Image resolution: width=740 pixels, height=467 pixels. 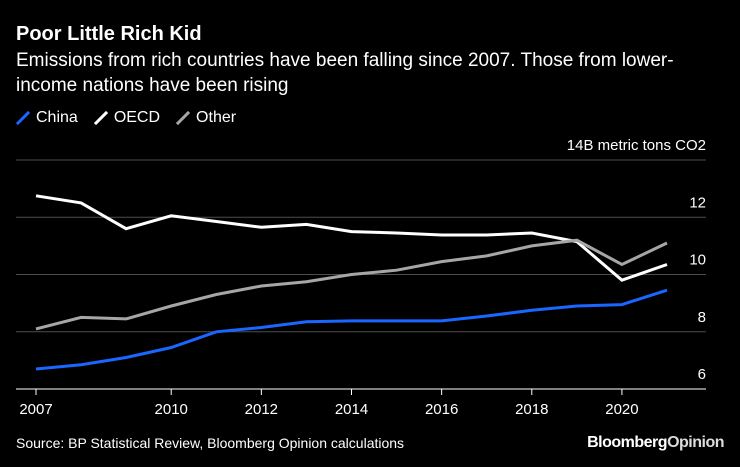 I want to click on other-legend-icon, so click(x=183, y=118).